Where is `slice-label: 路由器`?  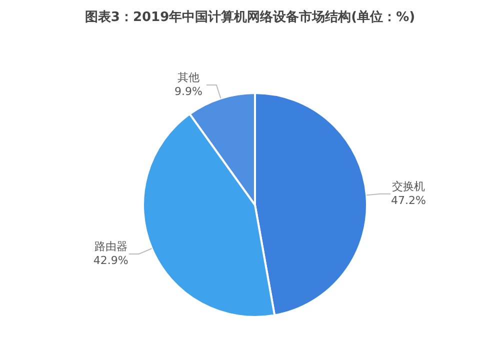
slice-label: 路由器 is located at coordinates (111, 246).